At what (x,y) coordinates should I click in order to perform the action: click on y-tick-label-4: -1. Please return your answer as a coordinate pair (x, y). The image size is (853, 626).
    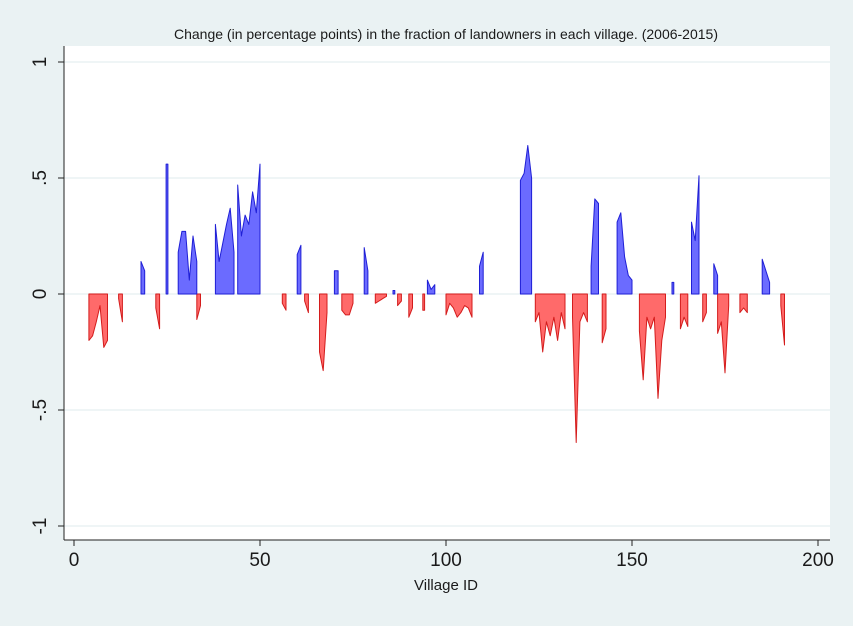
    Looking at the image, I should click on (40, 526).